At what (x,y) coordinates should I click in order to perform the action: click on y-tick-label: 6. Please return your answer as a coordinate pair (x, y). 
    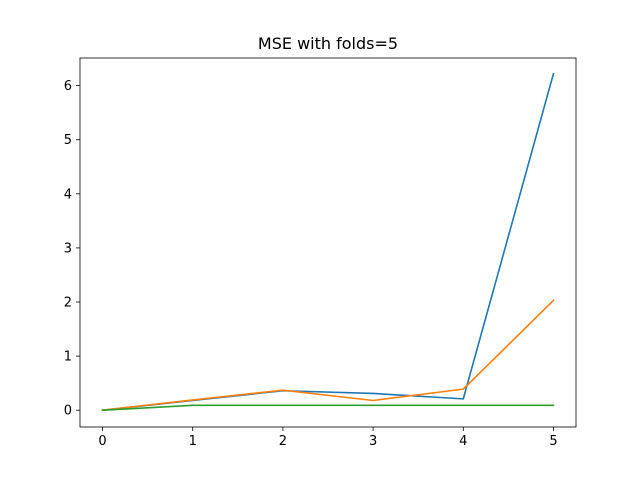
    Looking at the image, I should click on (68, 86).